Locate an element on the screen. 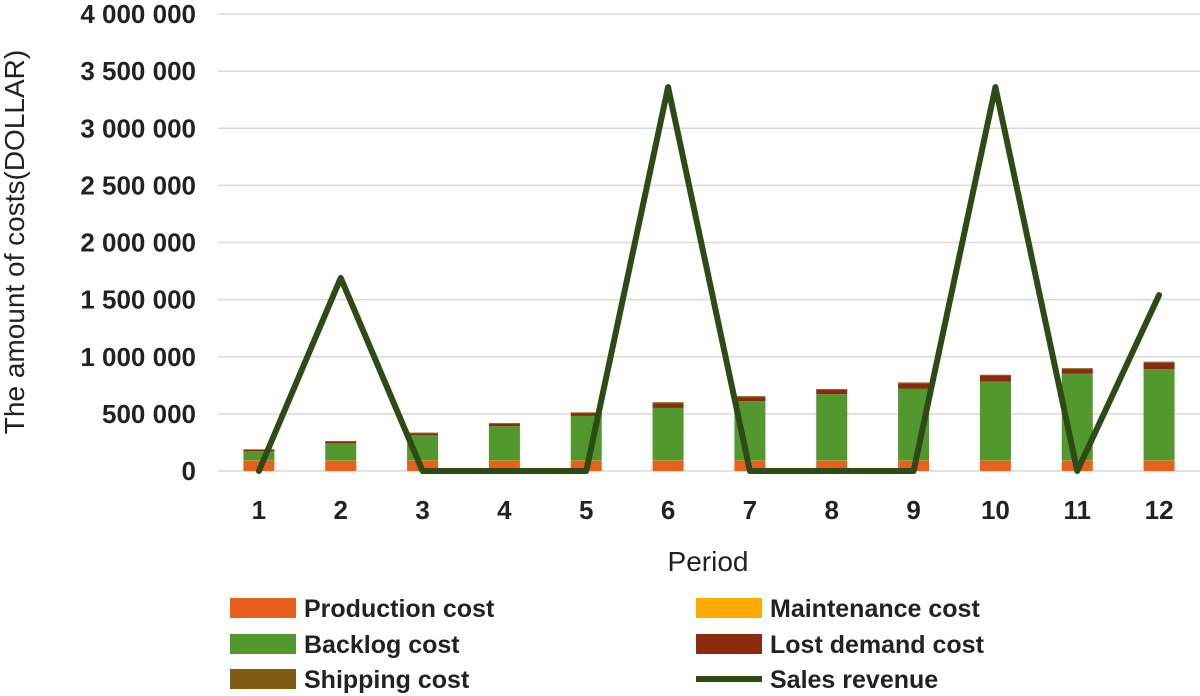 This screenshot has height=696, width=1200. x-tick-label-6: 6 is located at coordinates (668, 510).